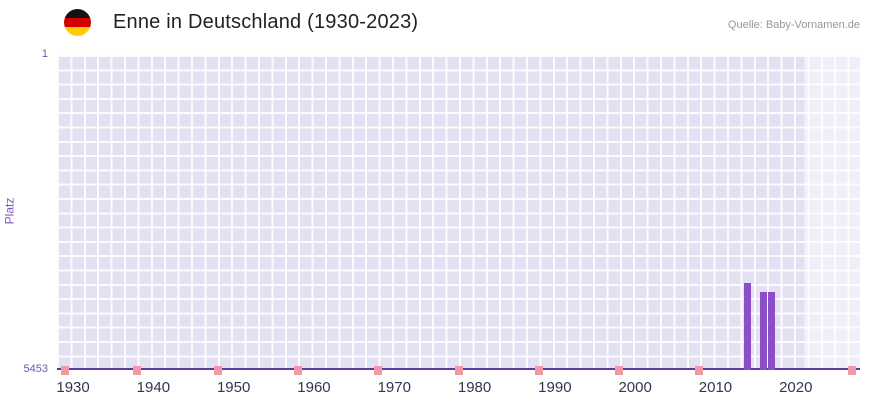  Describe the element at coordinates (796, 387) in the screenshot. I see `x-axis-tick-2020: 2020` at that location.